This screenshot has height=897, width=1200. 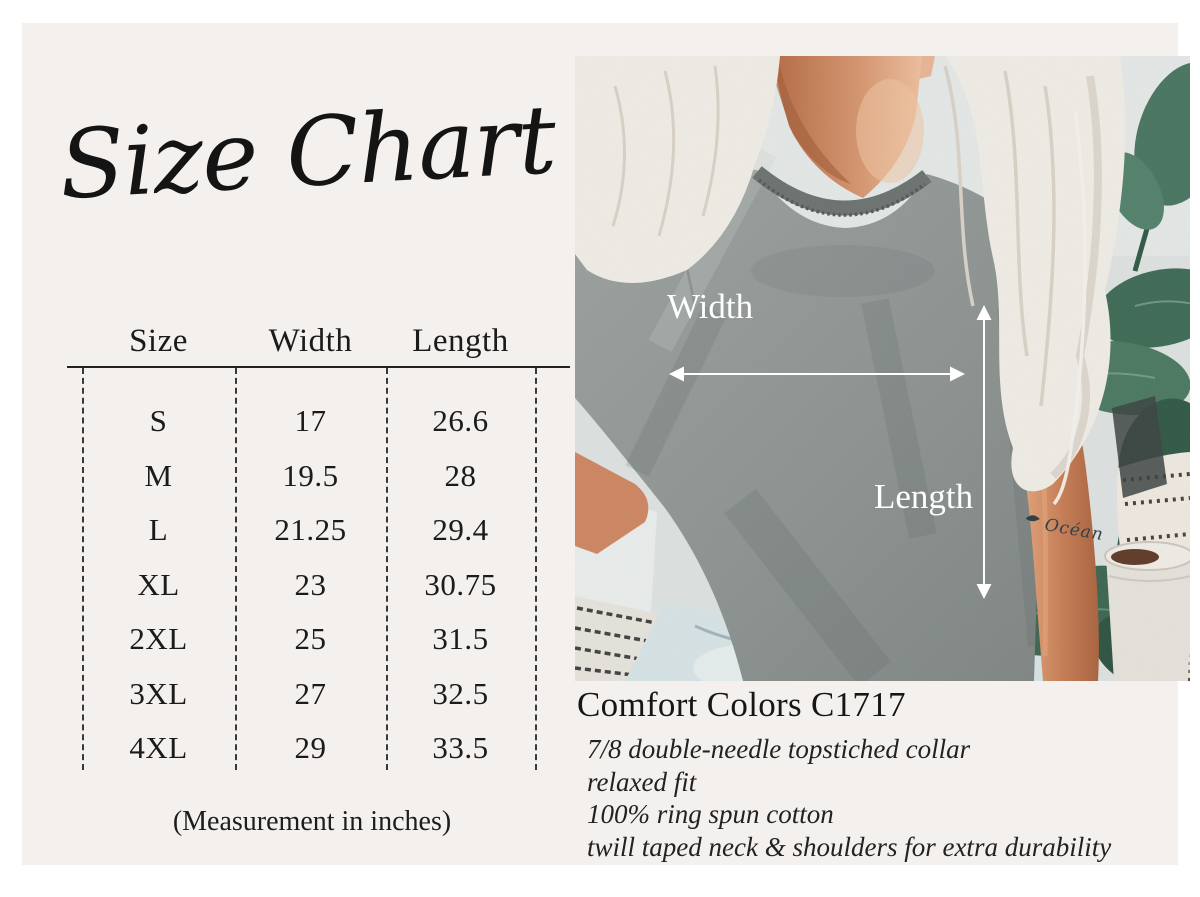 What do you see at coordinates (741, 704) in the screenshot?
I see `product-name: Comfort Colors C1717` at bounding box center [741, 704].